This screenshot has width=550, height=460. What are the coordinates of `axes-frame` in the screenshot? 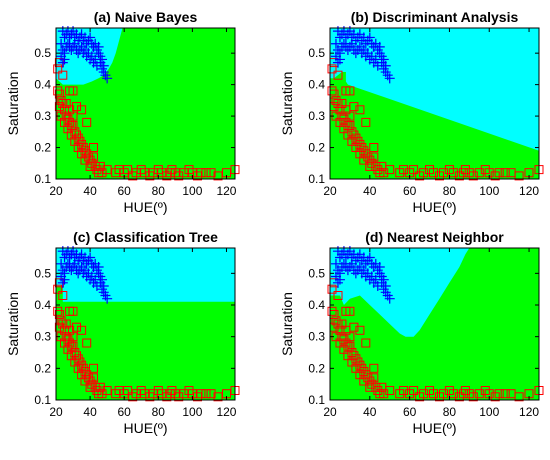 It's located at (434, 324).